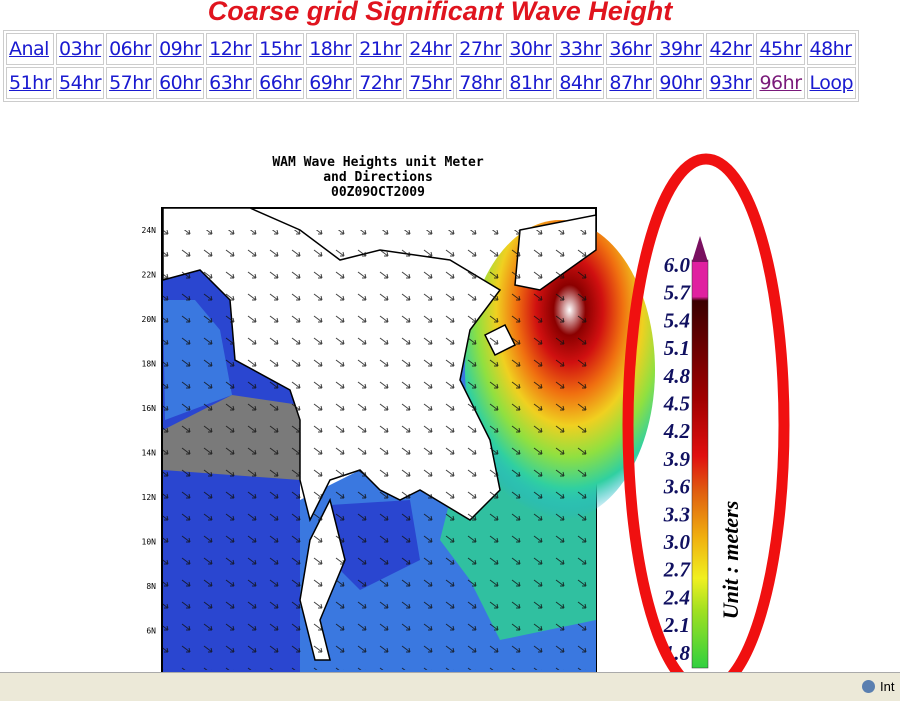 The image size is (900, 701). I want to click on forecast-link: 69hr, so click(330, 83).